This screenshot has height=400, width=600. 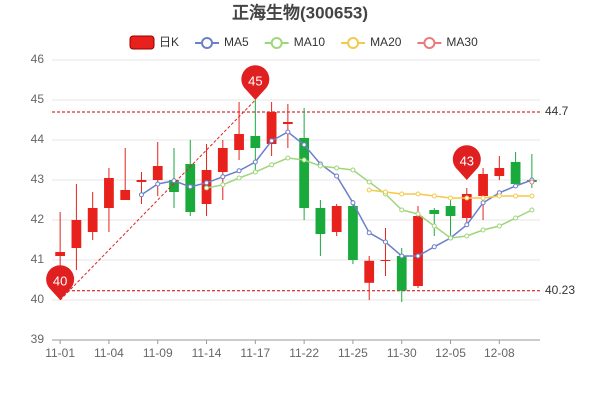 What do you see at coordinates (38, 59) in the screenshot?
I see `y-tick-label: 46` at bounding box center [38, 59].